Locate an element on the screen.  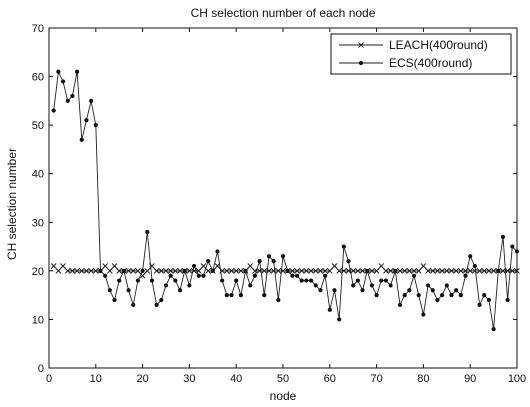
y-tick-label: 40 is located at coordinates (38, 175).